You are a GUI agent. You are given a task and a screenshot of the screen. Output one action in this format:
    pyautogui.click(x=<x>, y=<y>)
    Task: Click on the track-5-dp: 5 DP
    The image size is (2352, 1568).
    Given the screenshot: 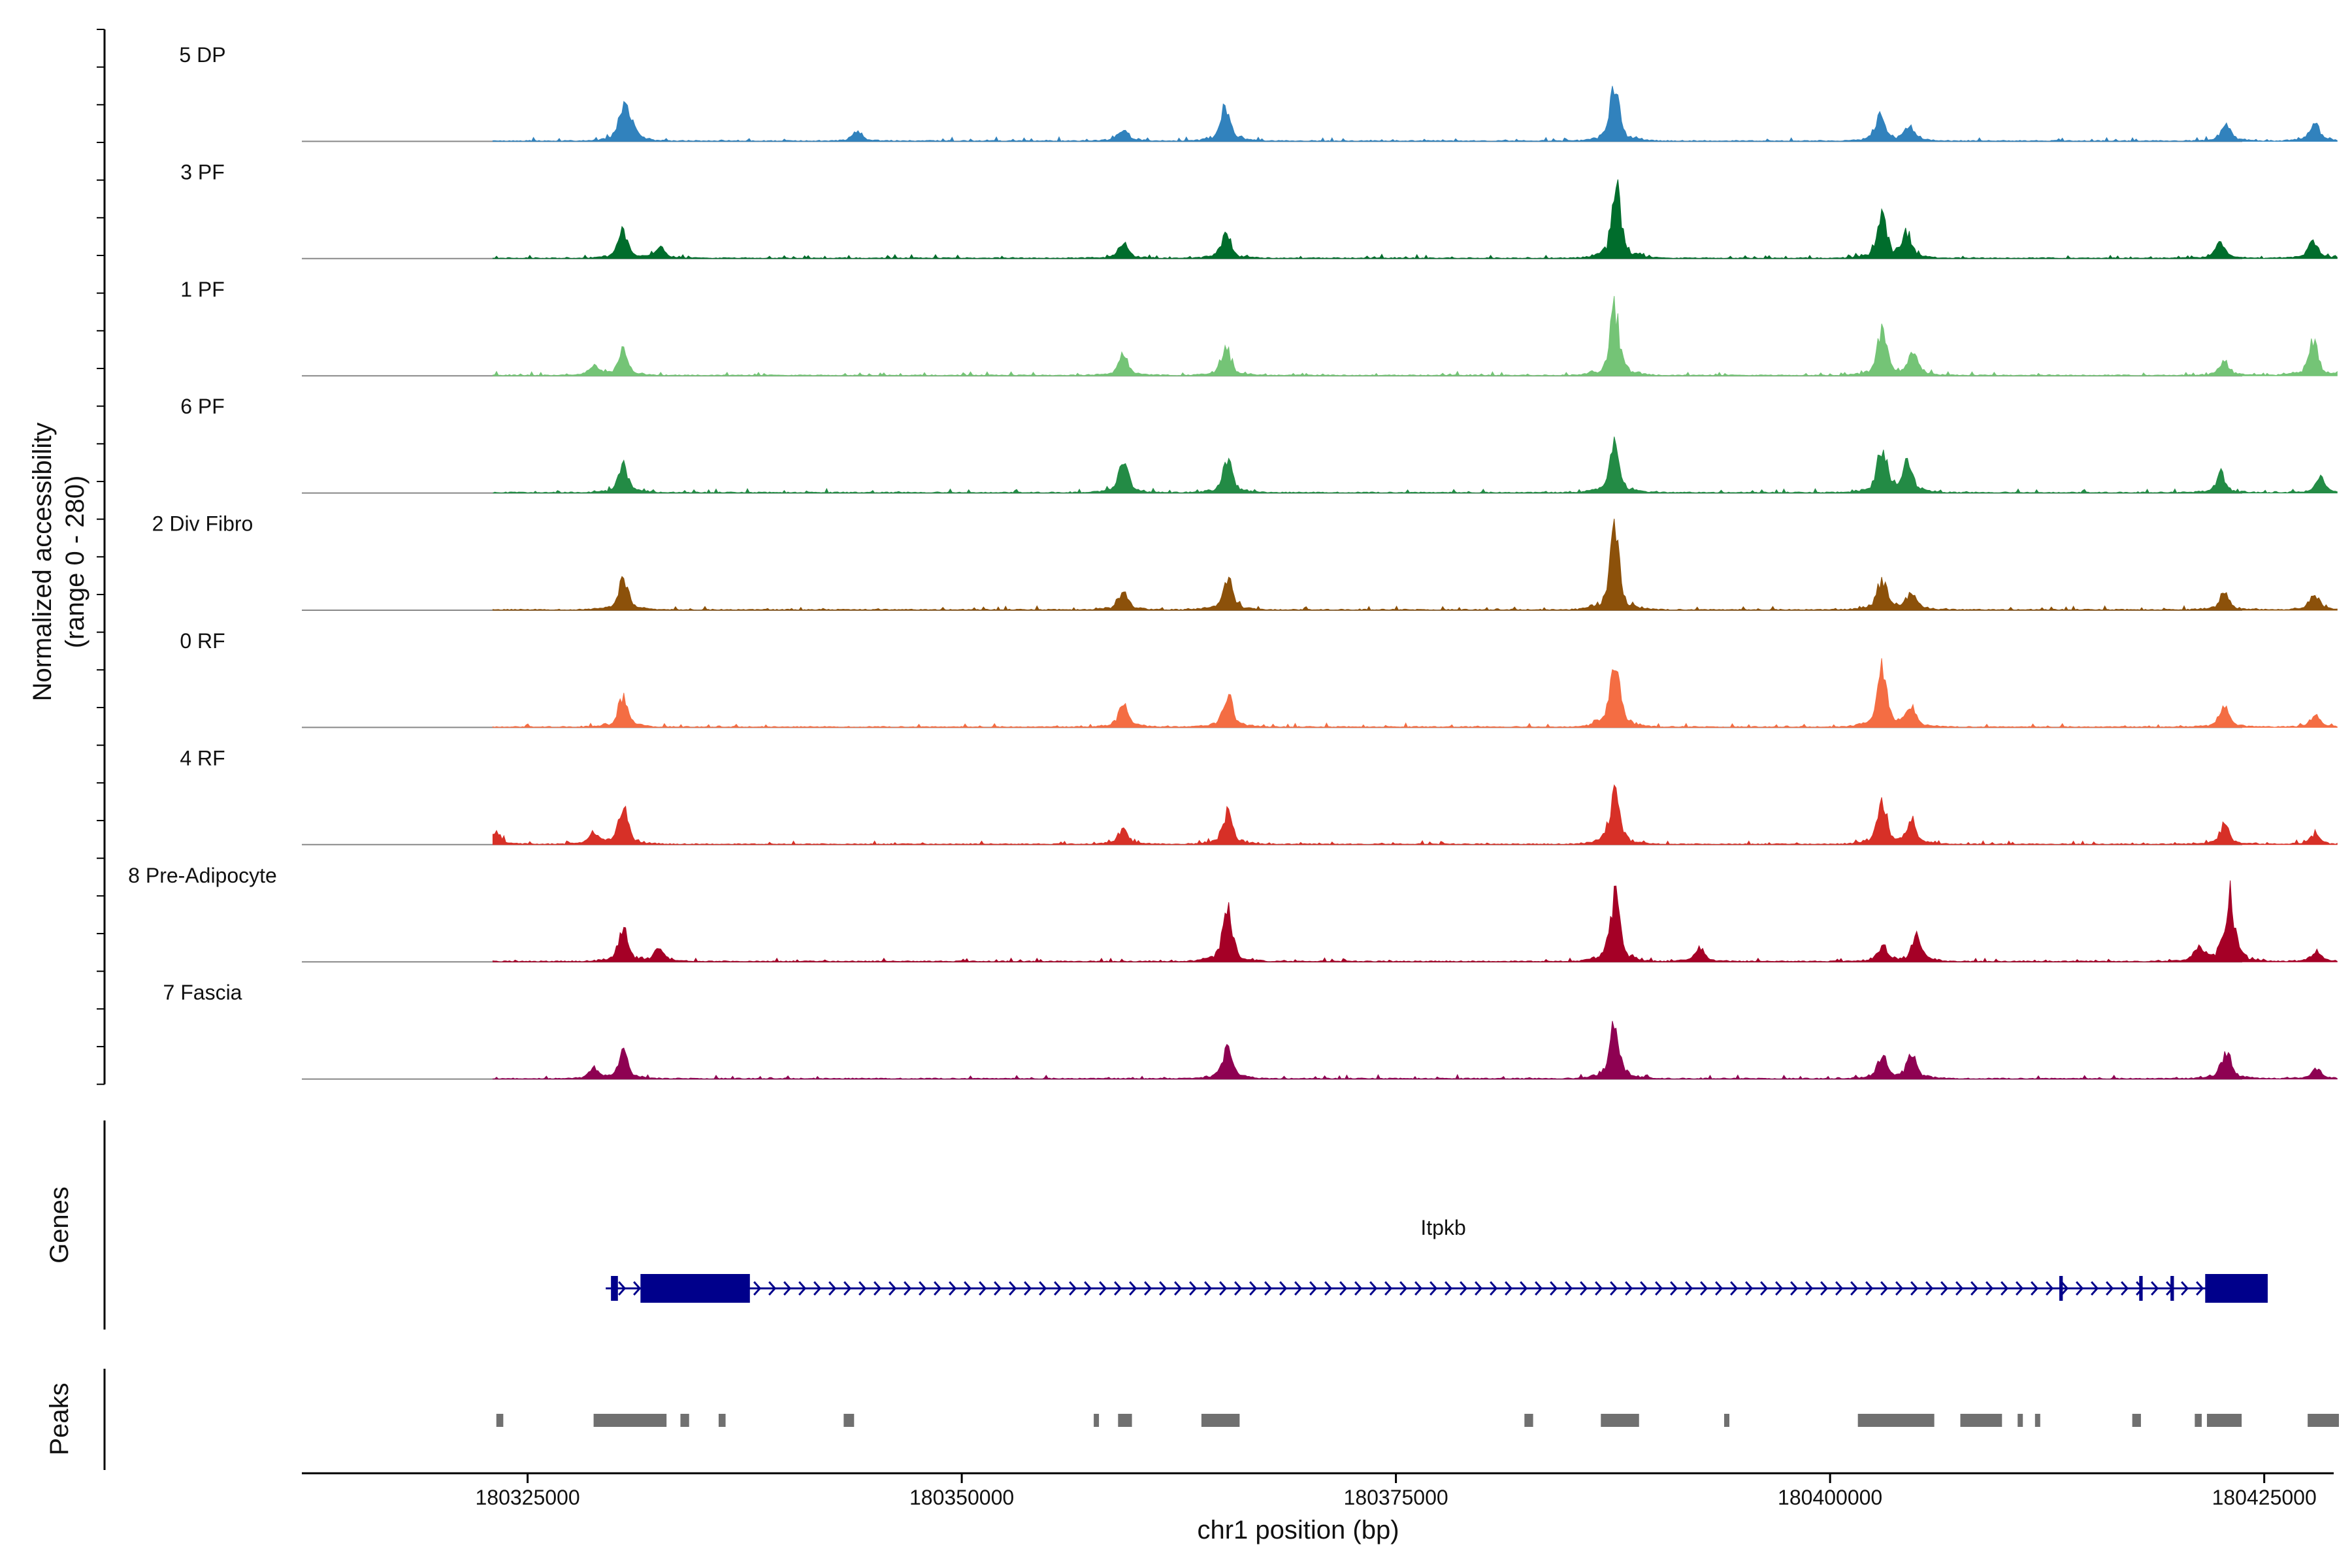 What is the action you would take?
    pyautogui.click(x=1258, y=92)
    